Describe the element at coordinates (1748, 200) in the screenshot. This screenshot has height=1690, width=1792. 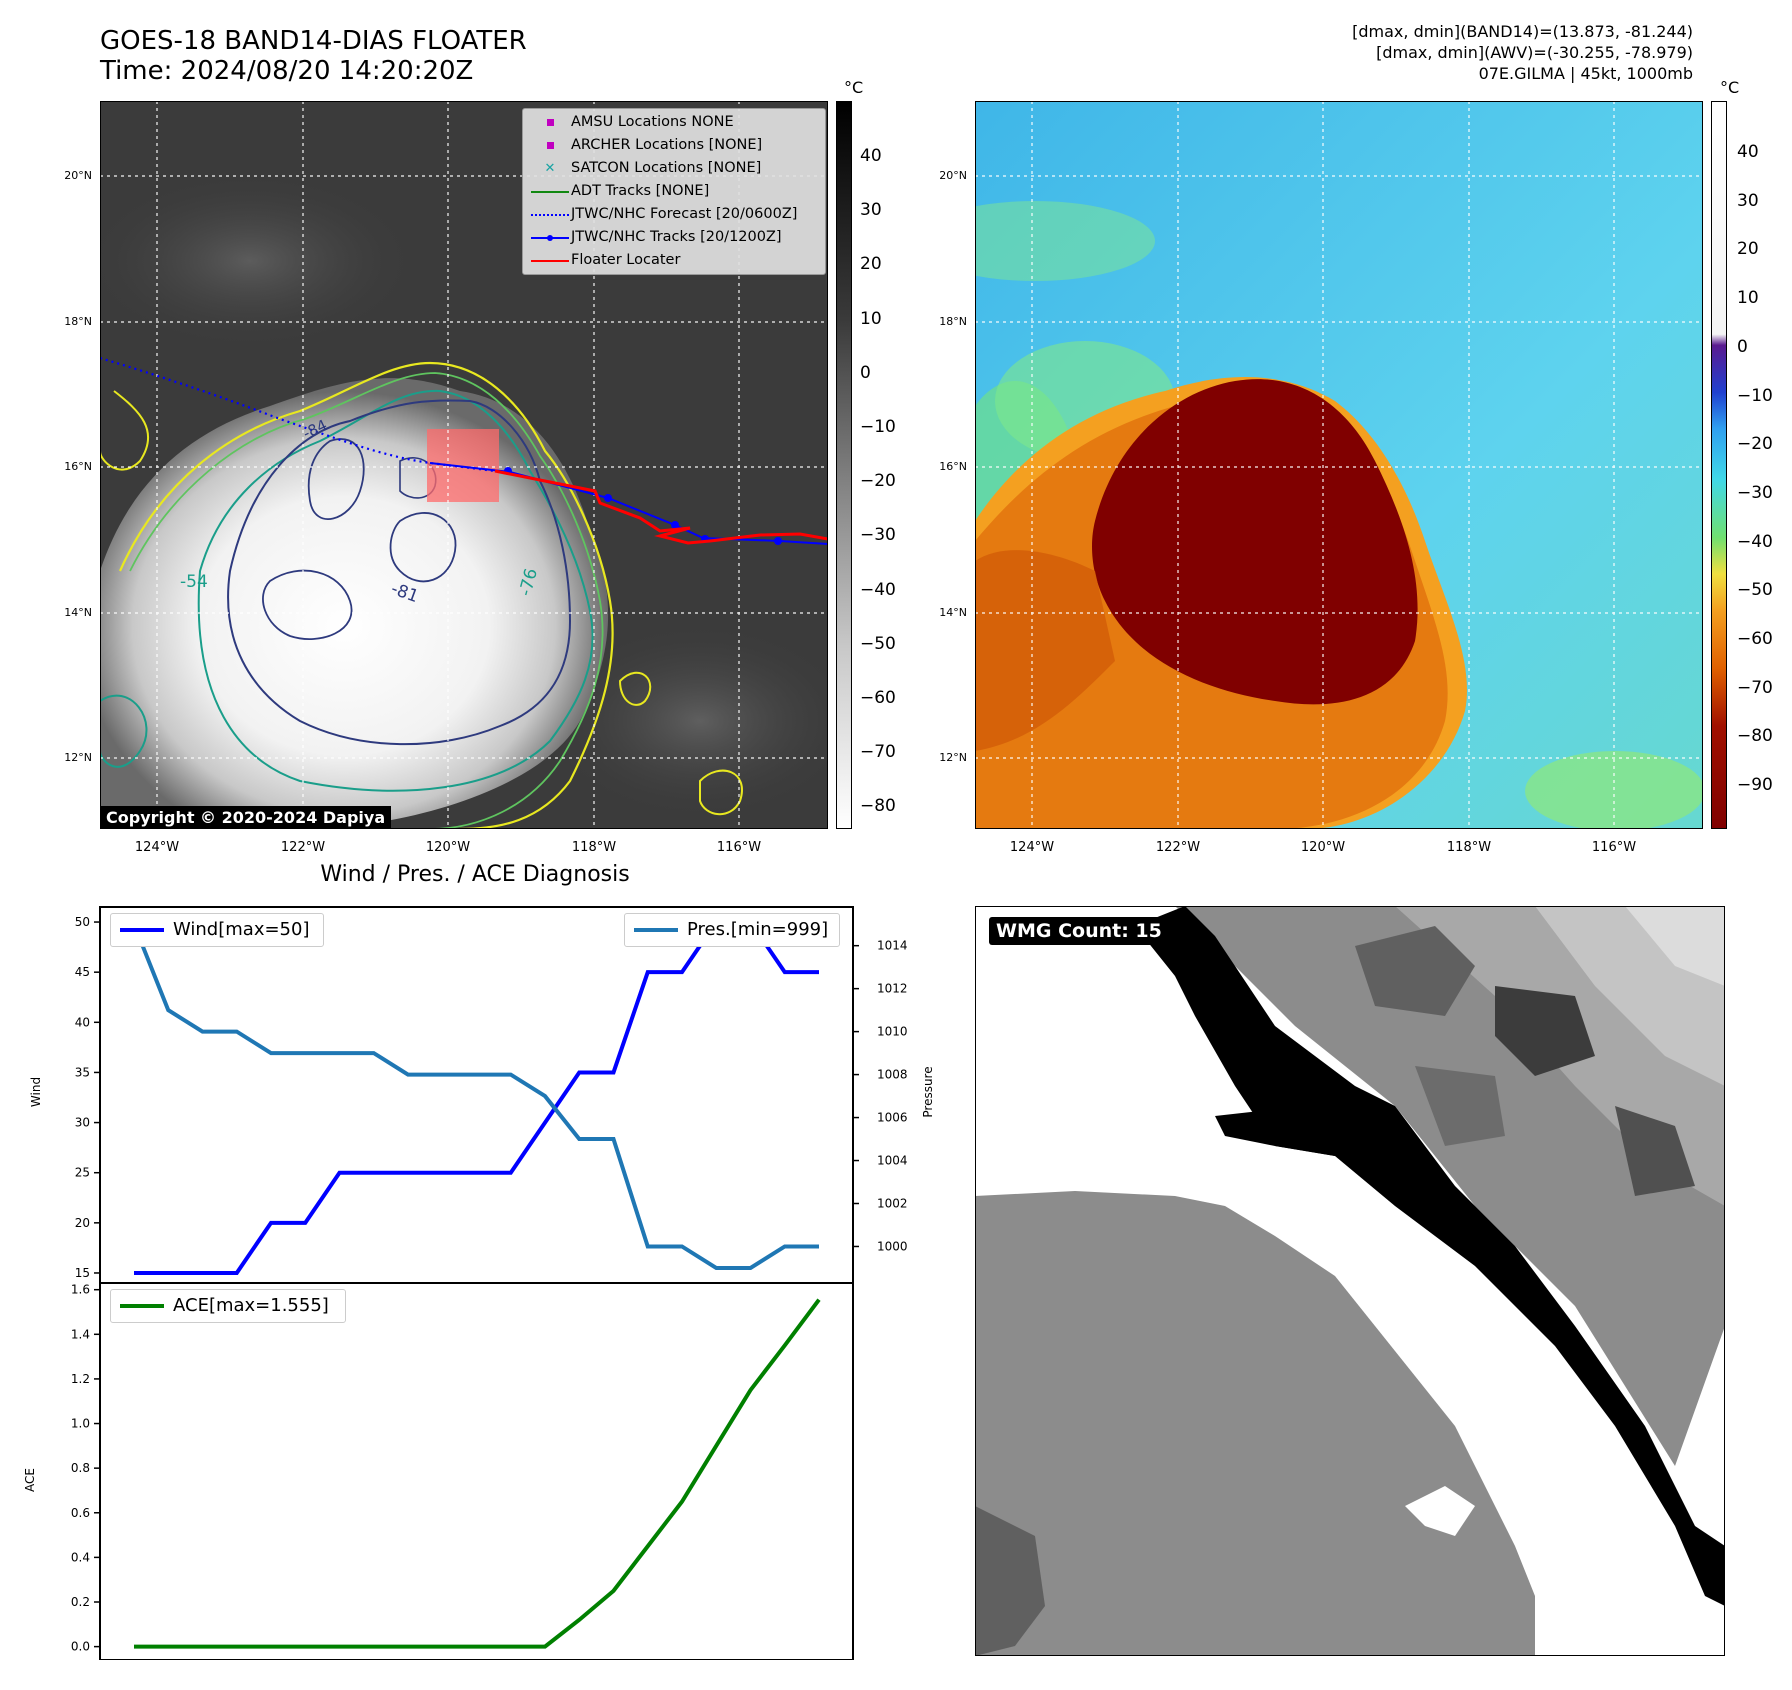
I see `colorbar-tick-label: 30` at that location.